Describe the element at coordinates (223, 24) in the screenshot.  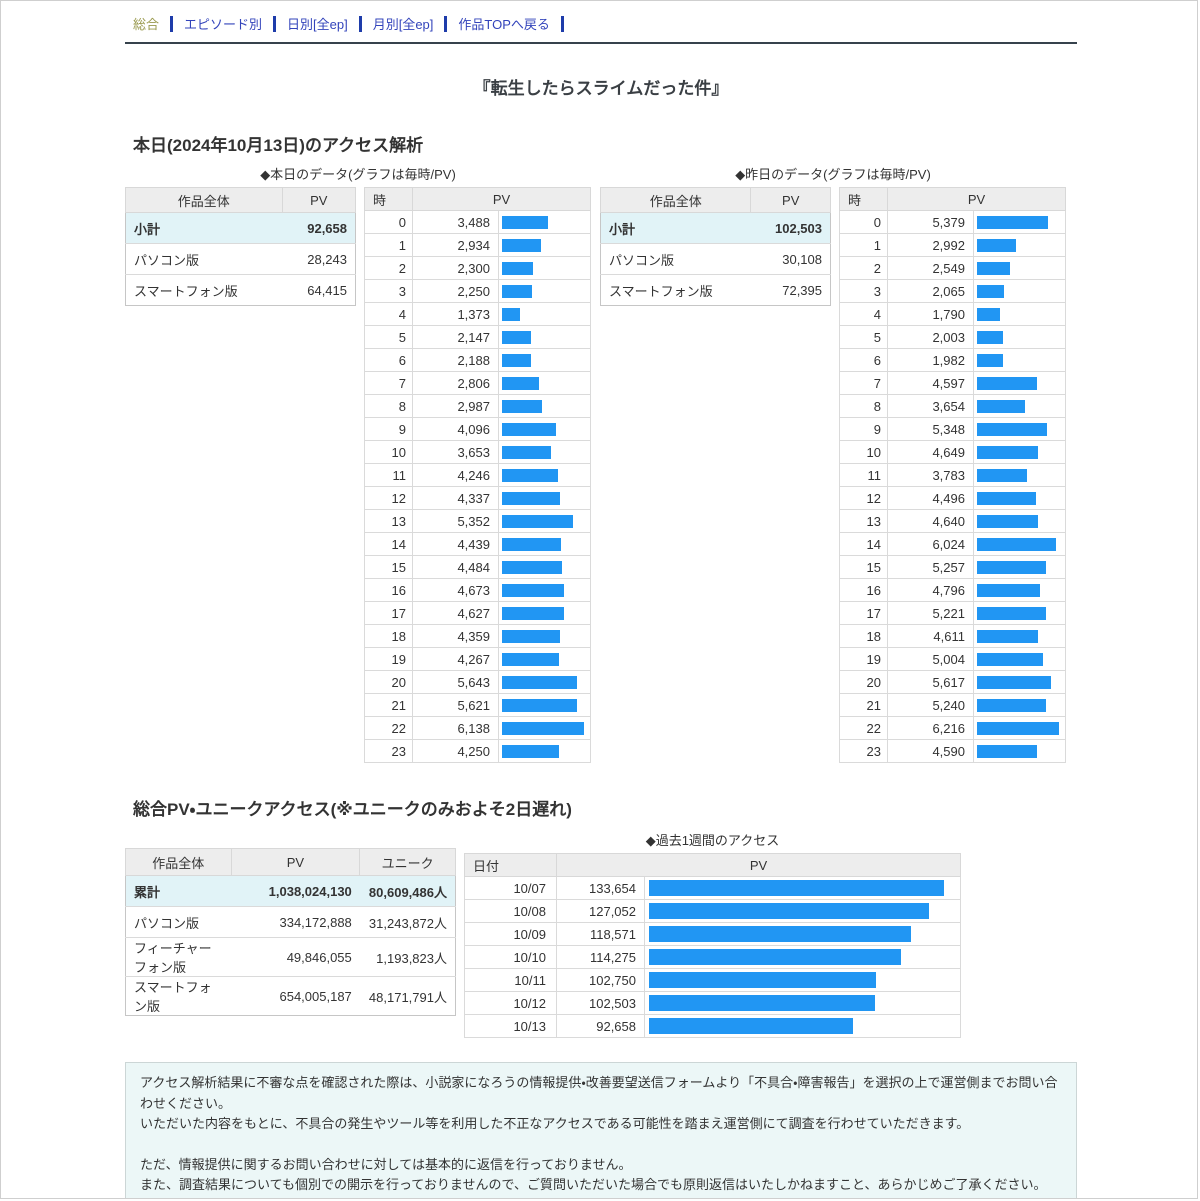
I see `nav-link-episode: エピソード別` at that location.